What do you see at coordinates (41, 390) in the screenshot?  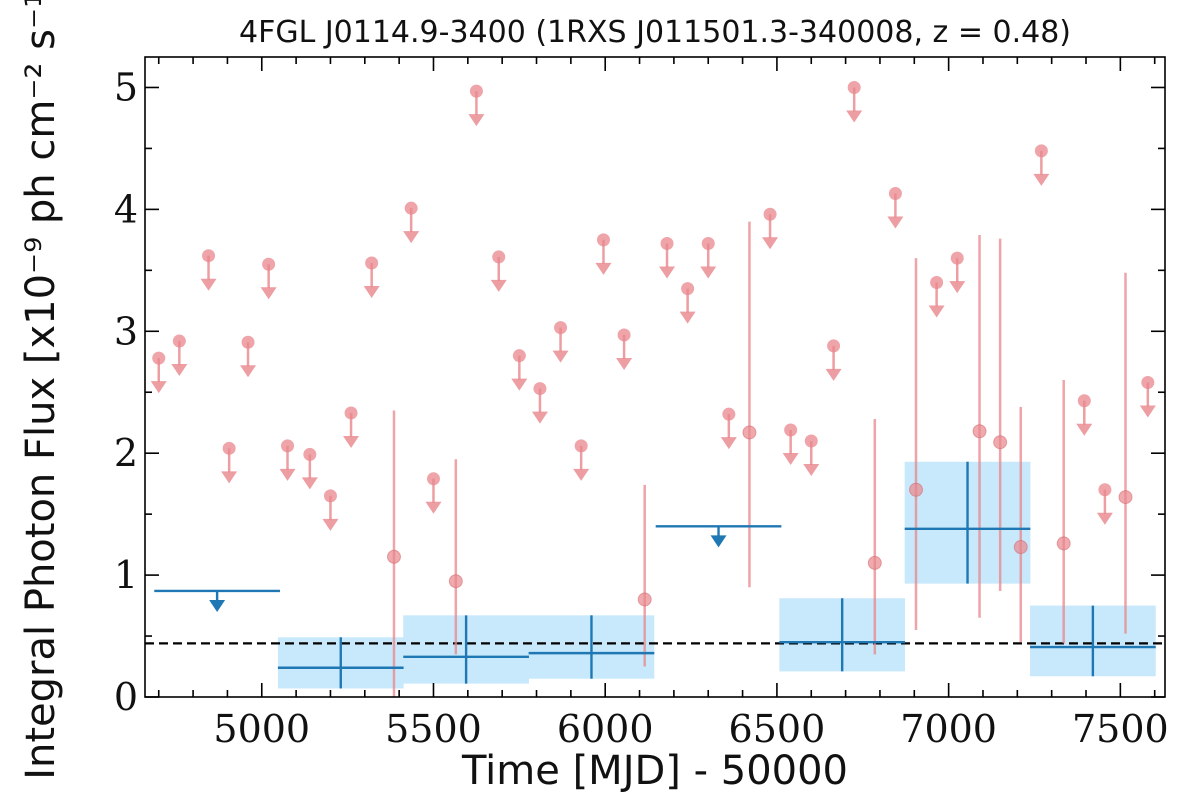 I see `y-axis-label: Integral Photon Flux [x10⁻⁹ ph cm⁻² s⁻¹]` at bounding box center [41, 390].